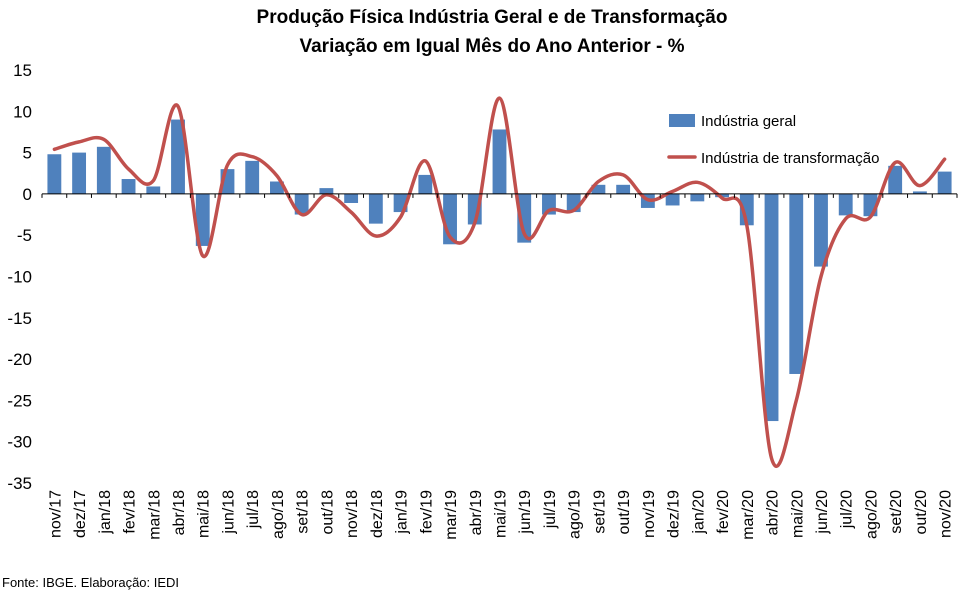  Describe the element at coordinates (921, 512) in the screenshot. I see `x-tick-label: out/20` at that location.